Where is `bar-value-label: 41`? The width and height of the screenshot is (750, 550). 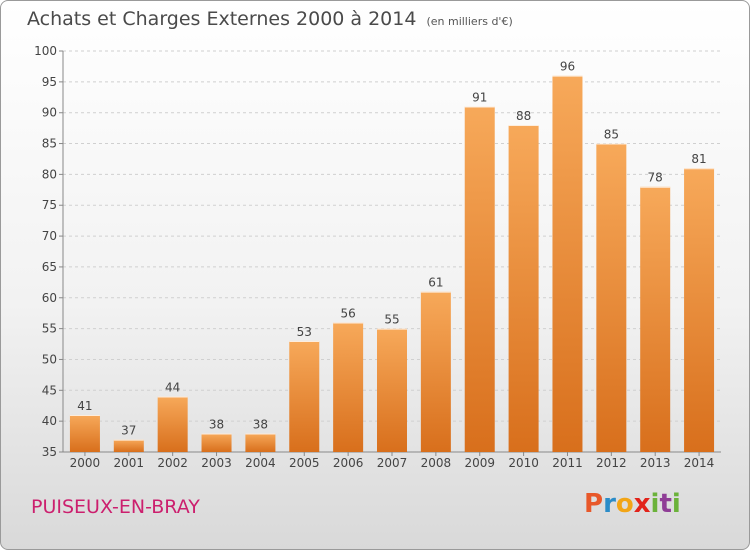 bar-value-label: 41 is located at coordinates (84, 406).